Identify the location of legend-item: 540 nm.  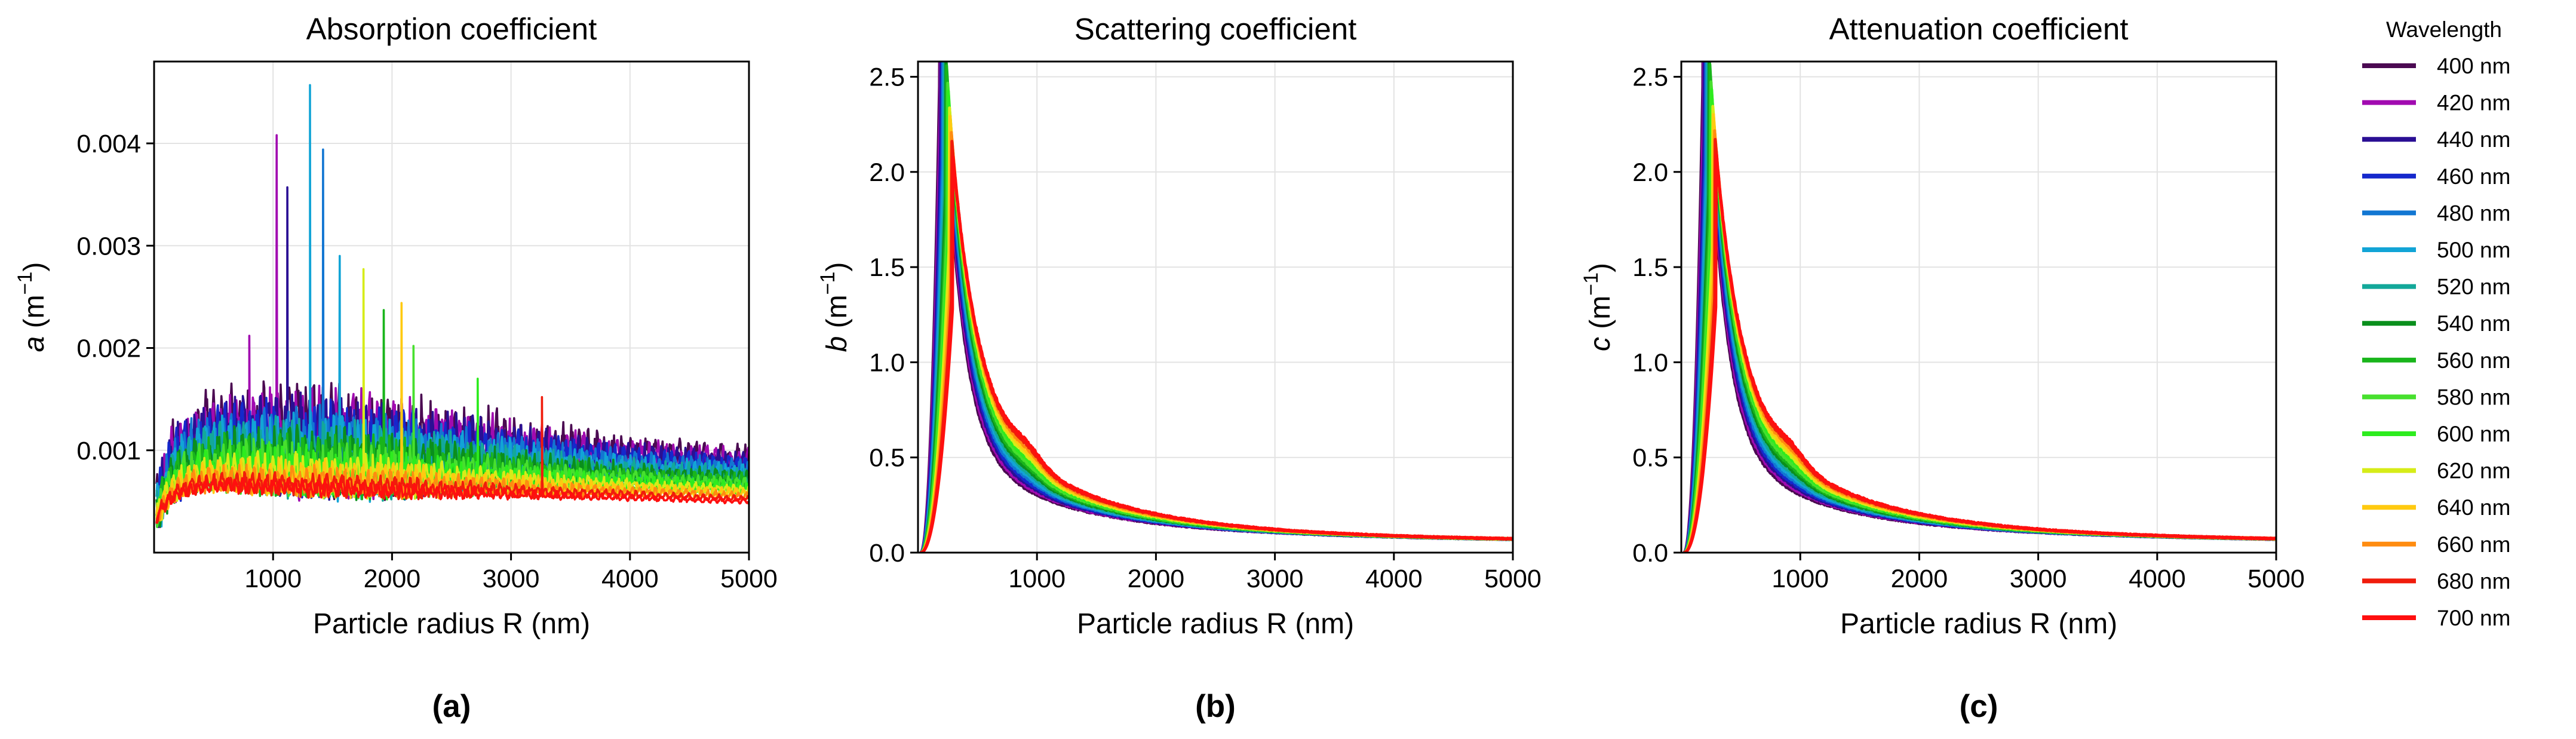
(2436, 323).